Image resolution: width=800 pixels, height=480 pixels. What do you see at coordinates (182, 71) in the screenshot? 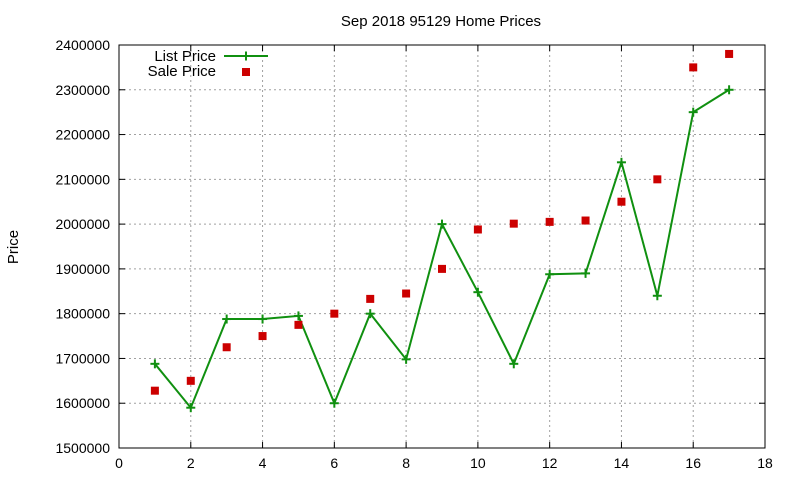
I see `legend-label-sale-price: Sale Price` at bounding box center [182, 71].